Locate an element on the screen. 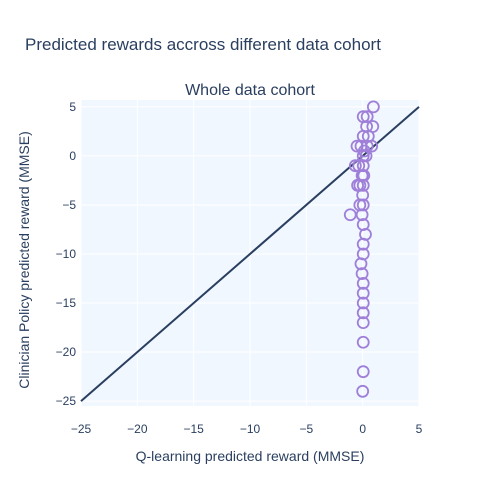 This screenshot has width=500, height=500. y-axis-title: Clinician Policy predicted reward (MMSE) is located at coordinates (24, 260).